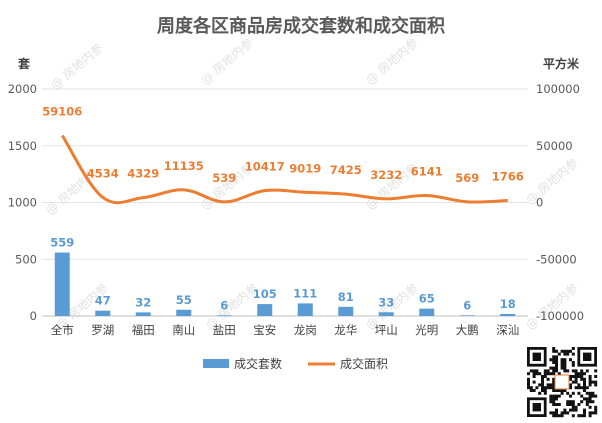 The image size is (602, 423). I want to click on bar-光明, so click(427, 312).